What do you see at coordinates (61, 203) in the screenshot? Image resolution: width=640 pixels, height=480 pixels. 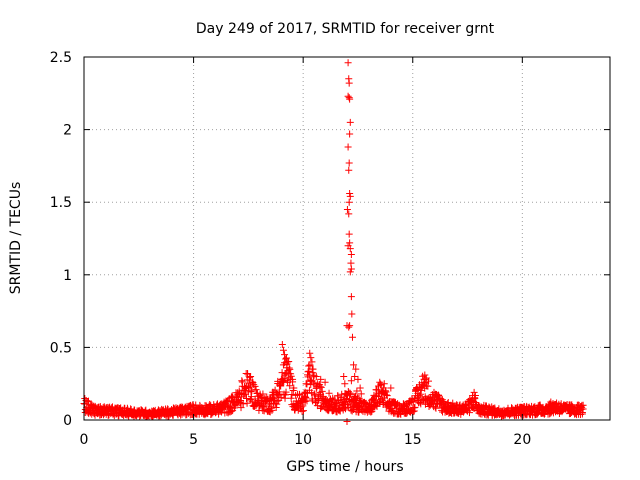 I see `y-tick-label: 1.5` at bounding box center [61, 203].